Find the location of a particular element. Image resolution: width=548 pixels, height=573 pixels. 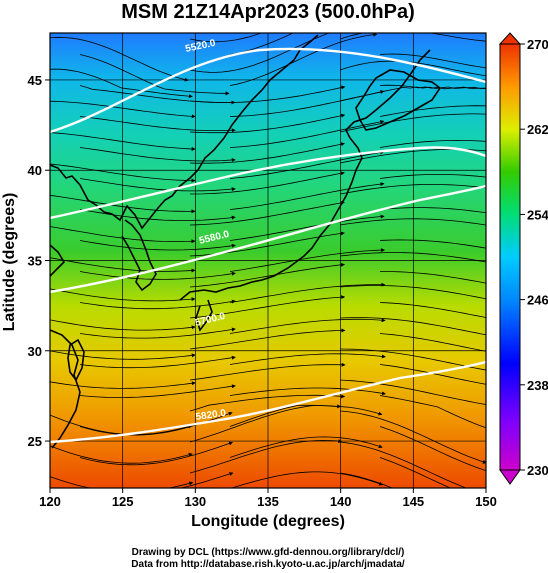

y-axis-title: Latitude (degrees) is located at coordinates (9, 262).